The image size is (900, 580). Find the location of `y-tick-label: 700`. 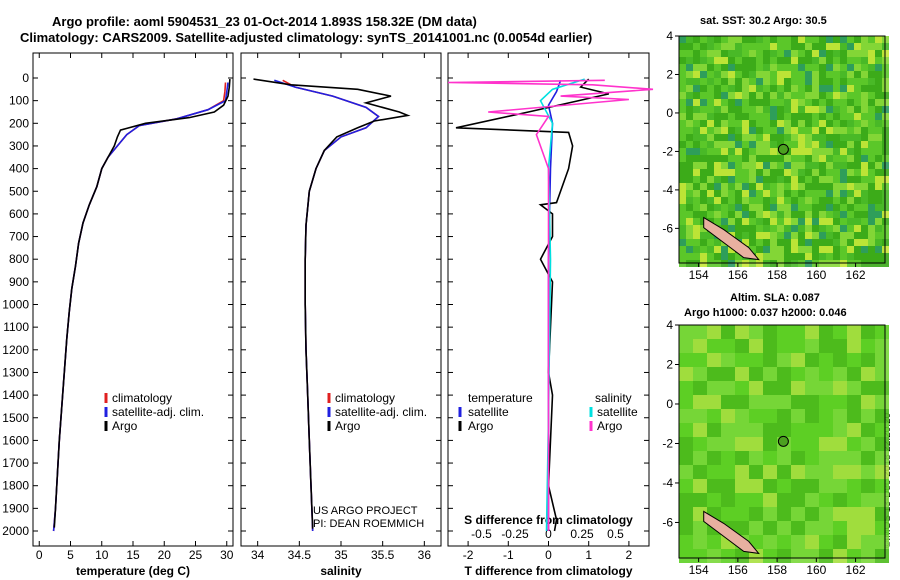

y-tick-label: 700 is located at coordinates (19, 237).